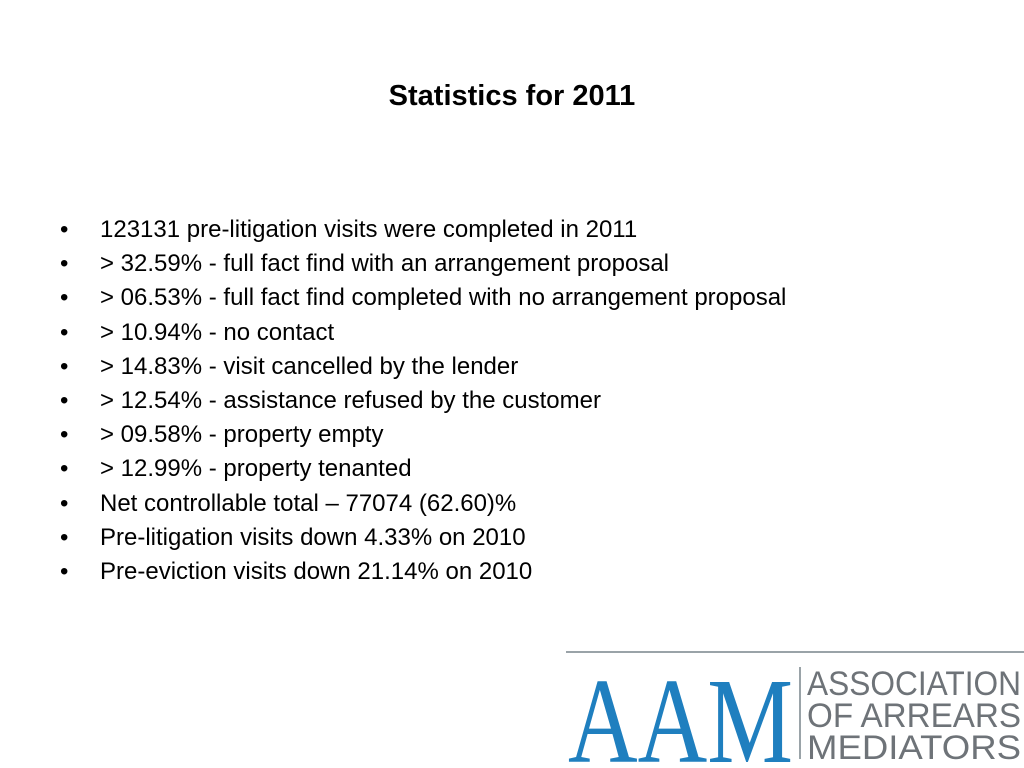  I want to click on bullet-text: Pre-litigation visits down 4.33% on 2010, so click(313, 537).